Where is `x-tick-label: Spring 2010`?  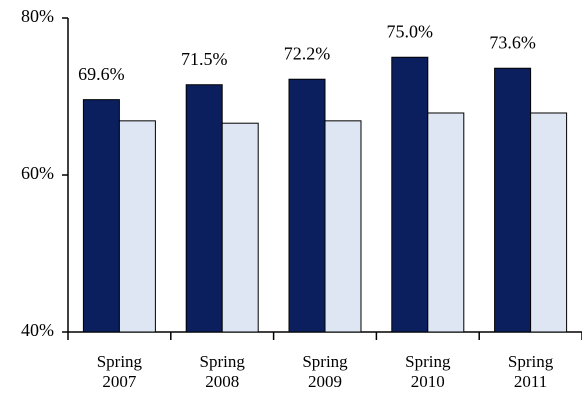
x-tick-label: Spring 2010 is located at coordinates (428, 371).